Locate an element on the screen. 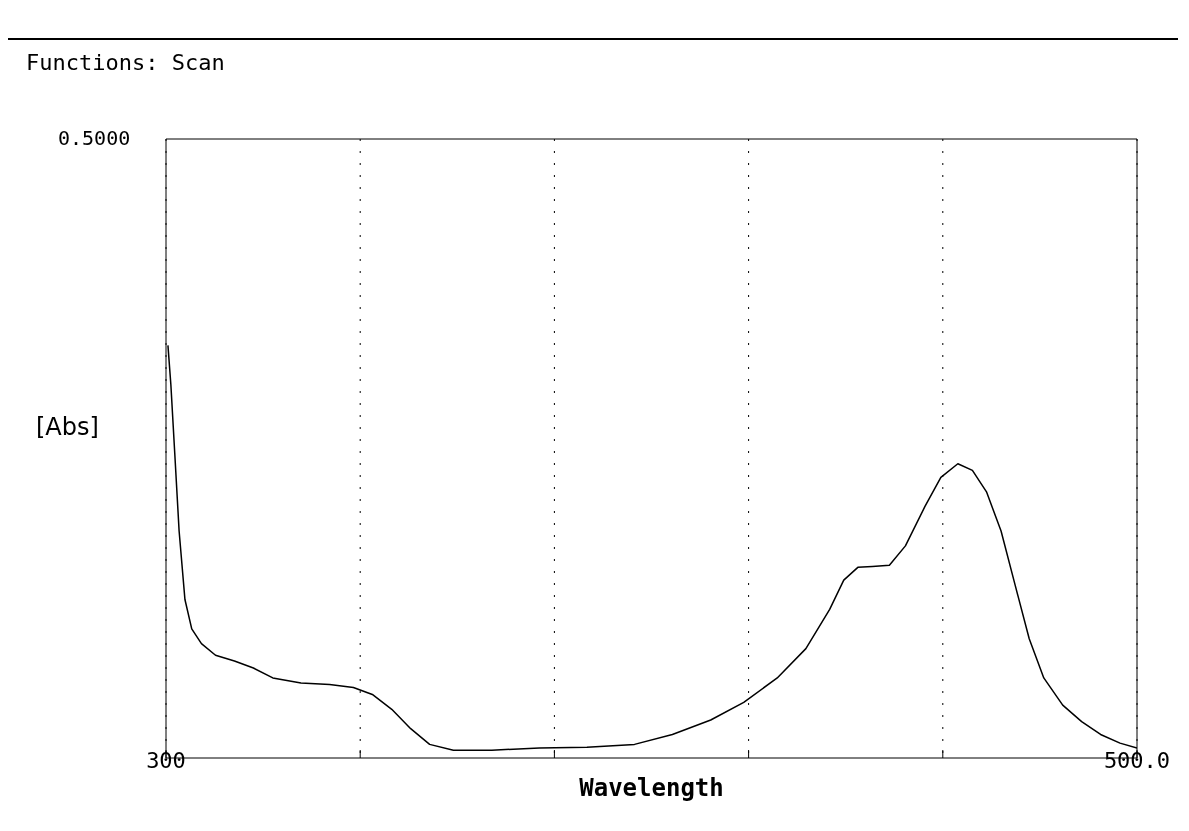 The width and height of the screenshot is (1189, 831). x-tick-label: 300 is located at coordinates (166, 760).